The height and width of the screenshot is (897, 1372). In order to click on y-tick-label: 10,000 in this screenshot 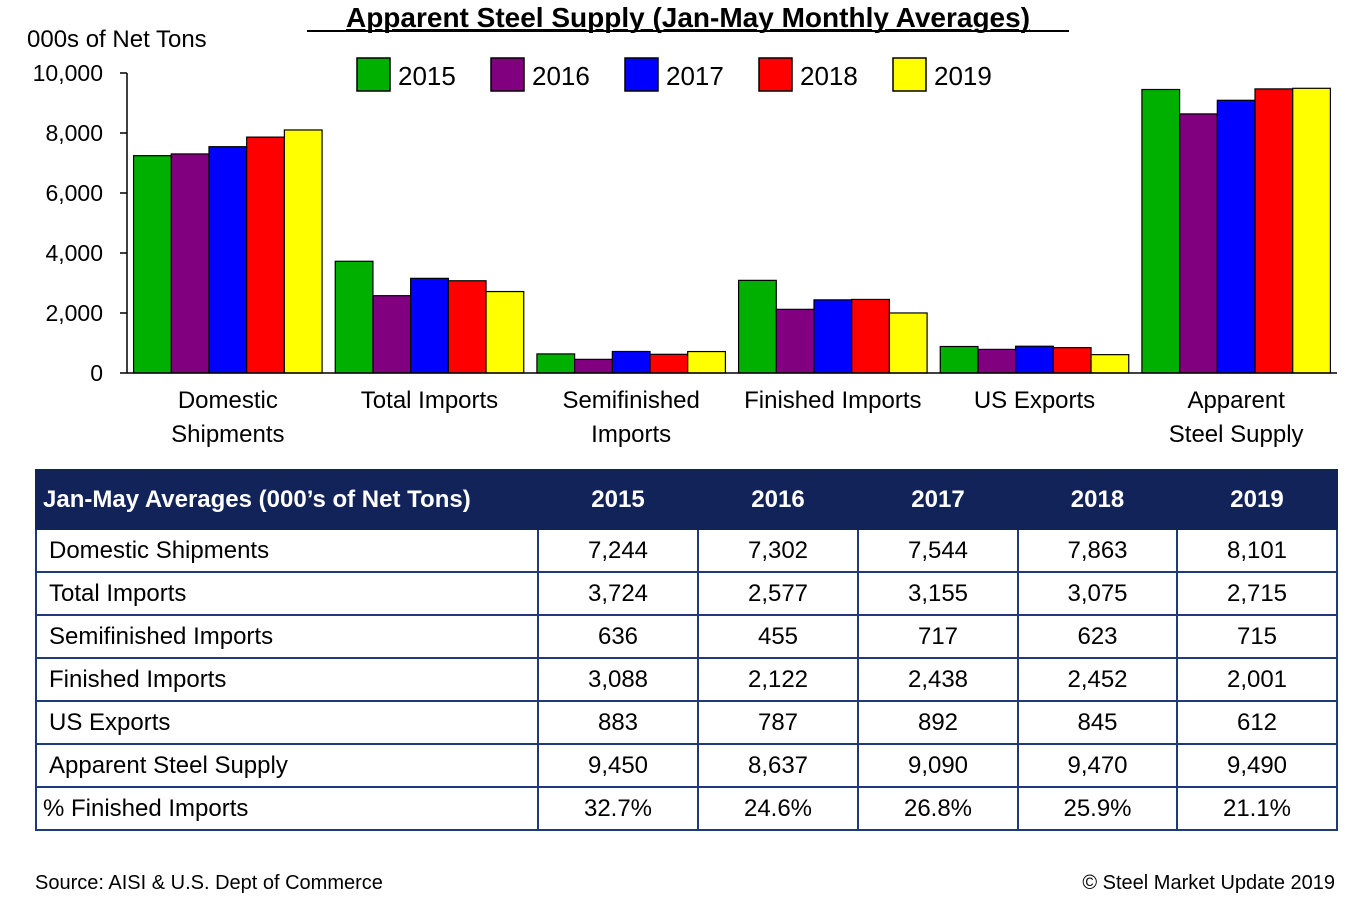, I will do `click(68, 73)`.